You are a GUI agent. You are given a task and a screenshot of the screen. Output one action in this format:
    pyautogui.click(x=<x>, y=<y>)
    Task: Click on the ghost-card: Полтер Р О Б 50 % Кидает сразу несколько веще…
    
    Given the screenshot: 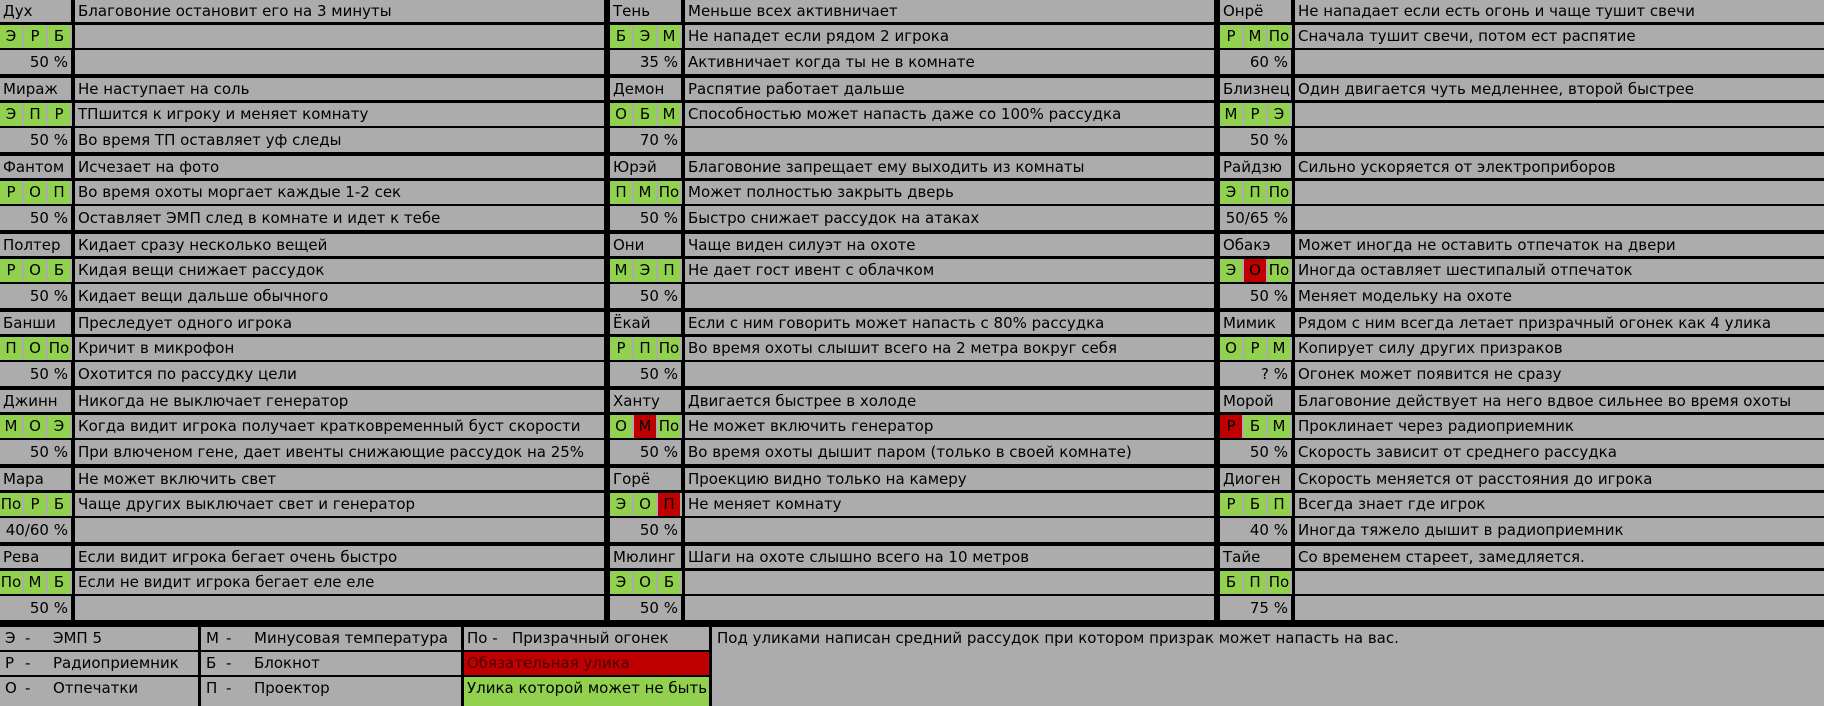 What is the action you would take?
    pyautogui.click(x=302, y=271)
    